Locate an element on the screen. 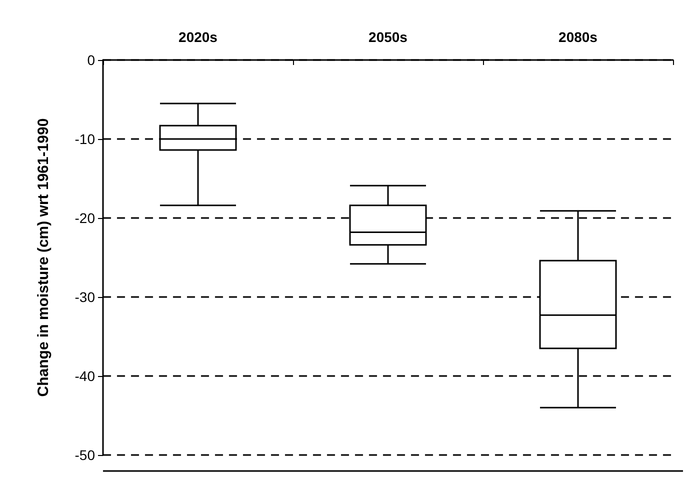 This screenshot has height=501, width=691. y-axis-title: Change in moisture (cm) wrt 1961-1990 is located at coordinates (43, 257).